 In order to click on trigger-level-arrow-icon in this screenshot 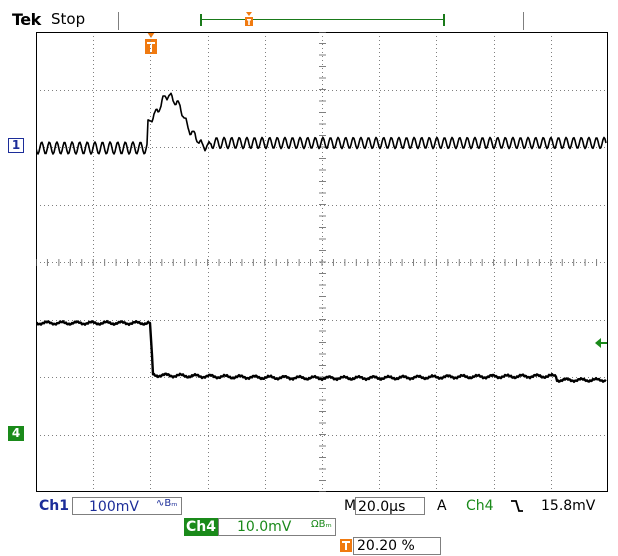, I will do `click(601, 343)`.